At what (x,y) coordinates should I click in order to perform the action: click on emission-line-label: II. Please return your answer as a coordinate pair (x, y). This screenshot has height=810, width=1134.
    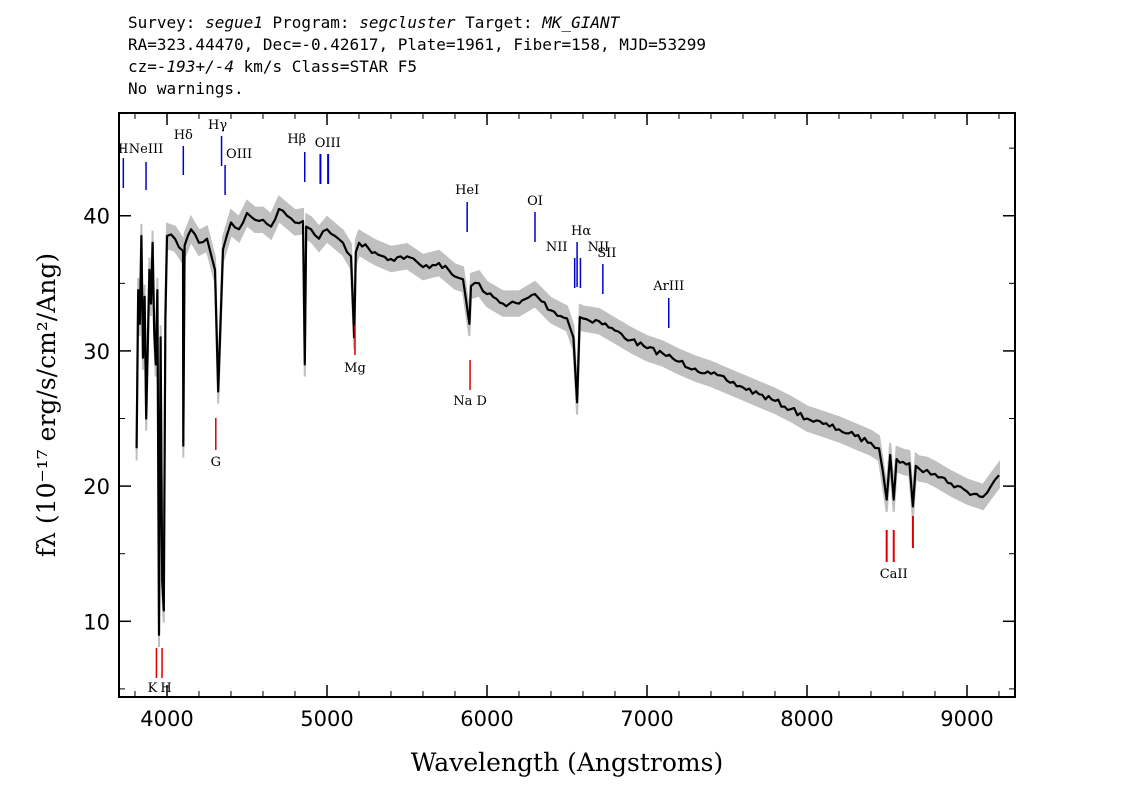
    Looking at the image, I should click on (123, 149).